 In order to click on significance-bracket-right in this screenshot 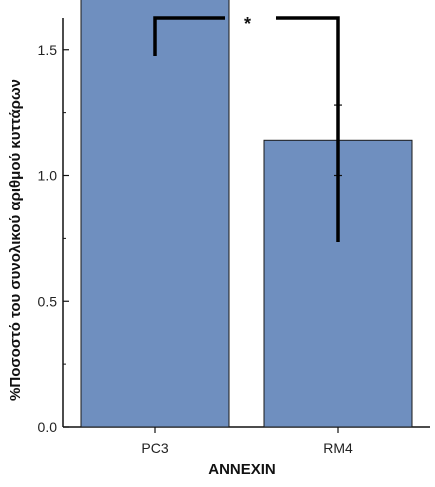, I will do `click(308, 129)`.